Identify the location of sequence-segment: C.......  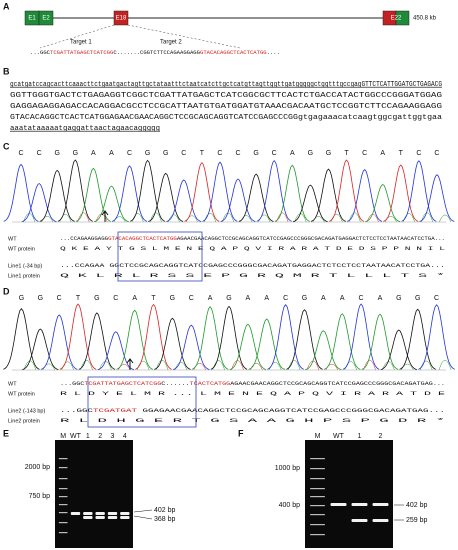
(175, 383).